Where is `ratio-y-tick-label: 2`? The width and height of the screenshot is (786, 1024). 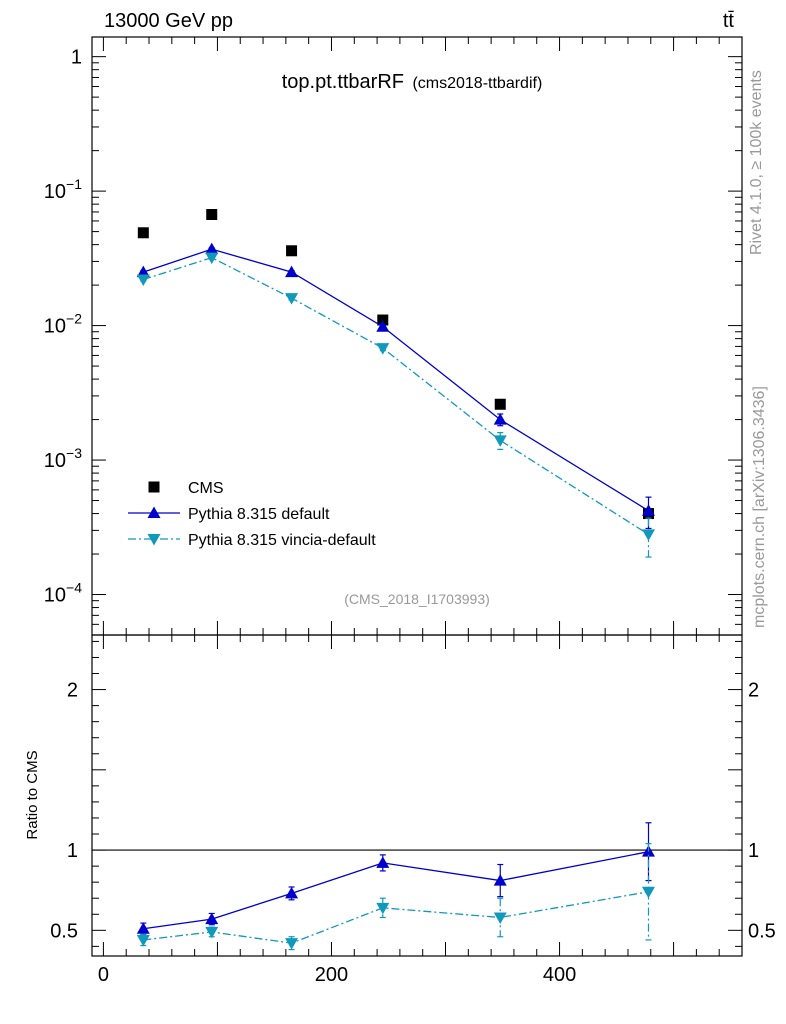 ratio-y-tick-label: 2 is located at coordinates (72, 691).